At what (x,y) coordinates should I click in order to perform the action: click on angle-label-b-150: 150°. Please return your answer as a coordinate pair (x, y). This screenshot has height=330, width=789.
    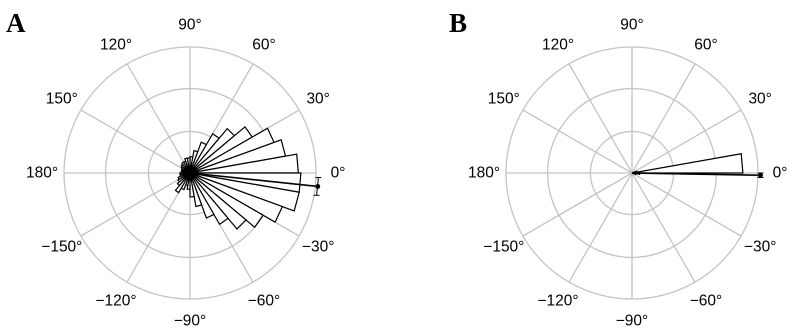
    Looking at the image, I should click on (504, 99).